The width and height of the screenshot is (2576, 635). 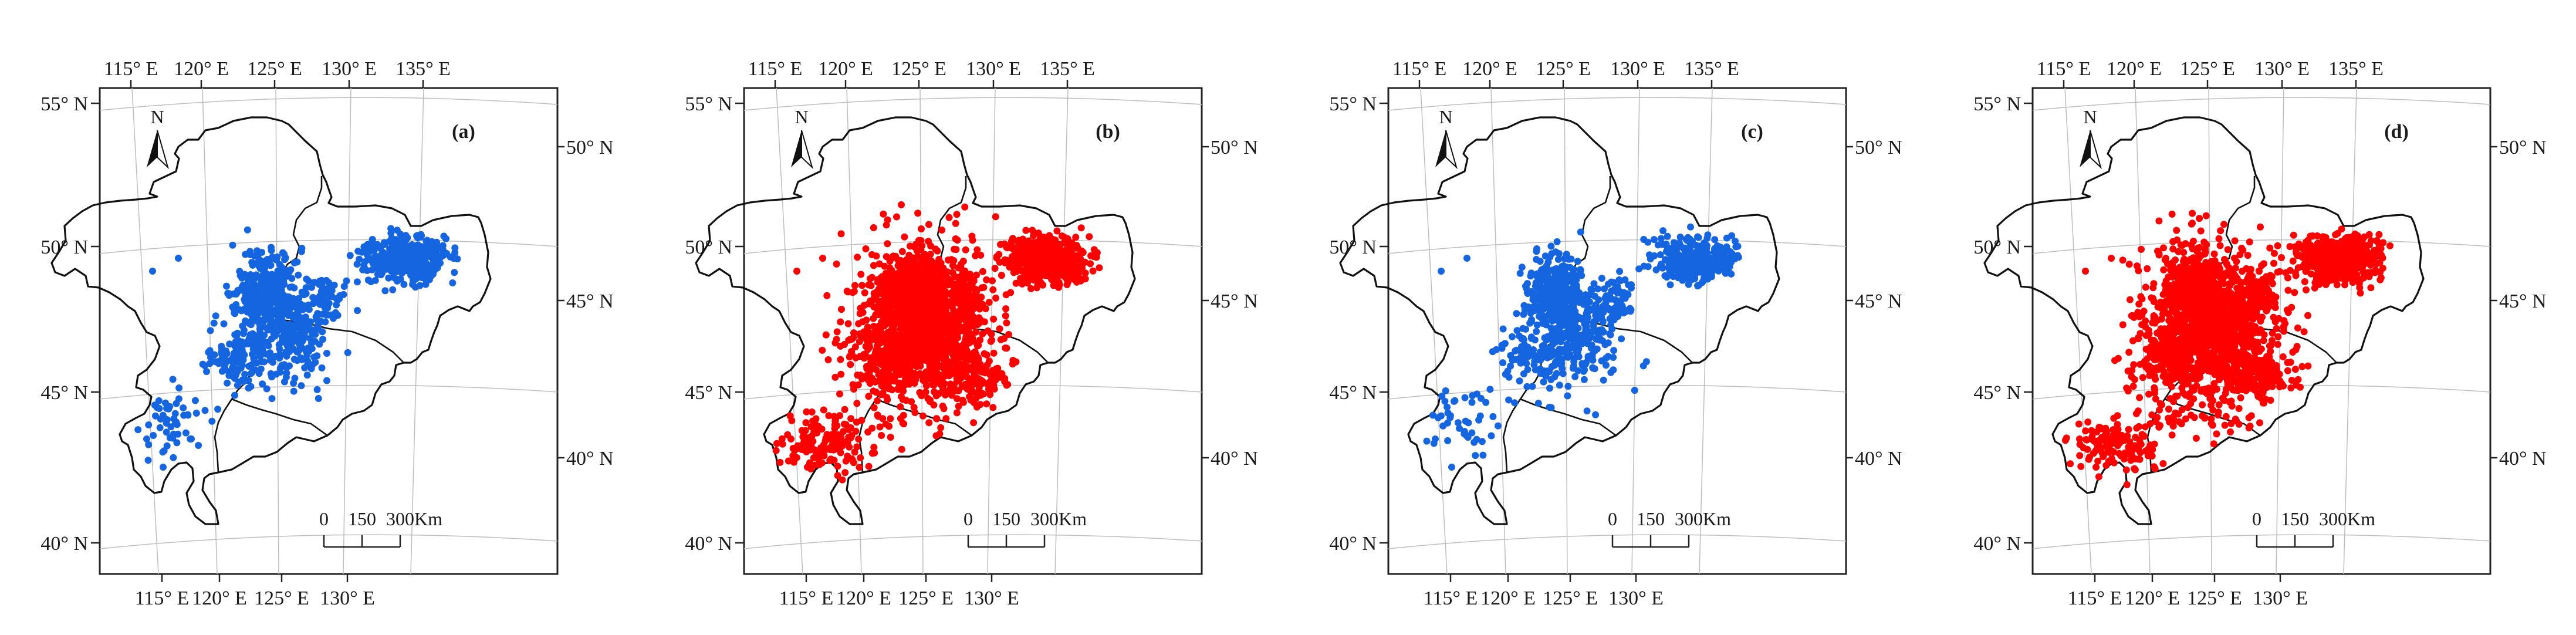 What do you see at coordinates (1445, 136) in the screenshot?
I see `north-arrow: N` at bounding box center [1445, 136].